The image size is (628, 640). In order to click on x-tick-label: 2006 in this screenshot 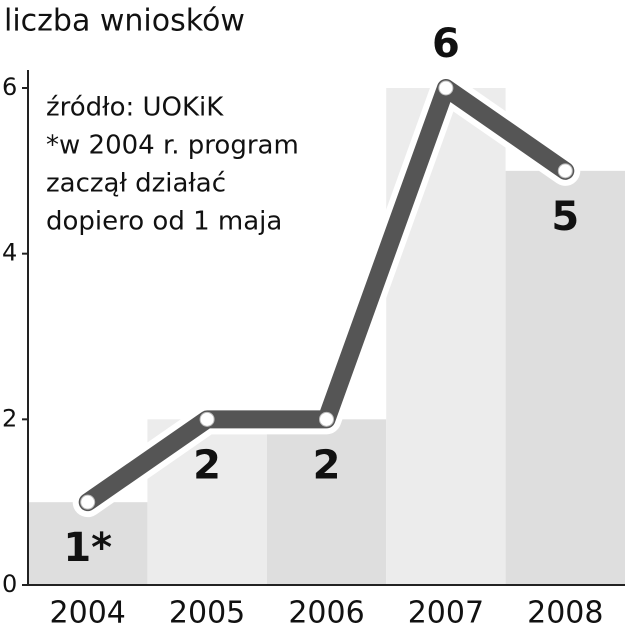, I will do `click(326, 613)`.